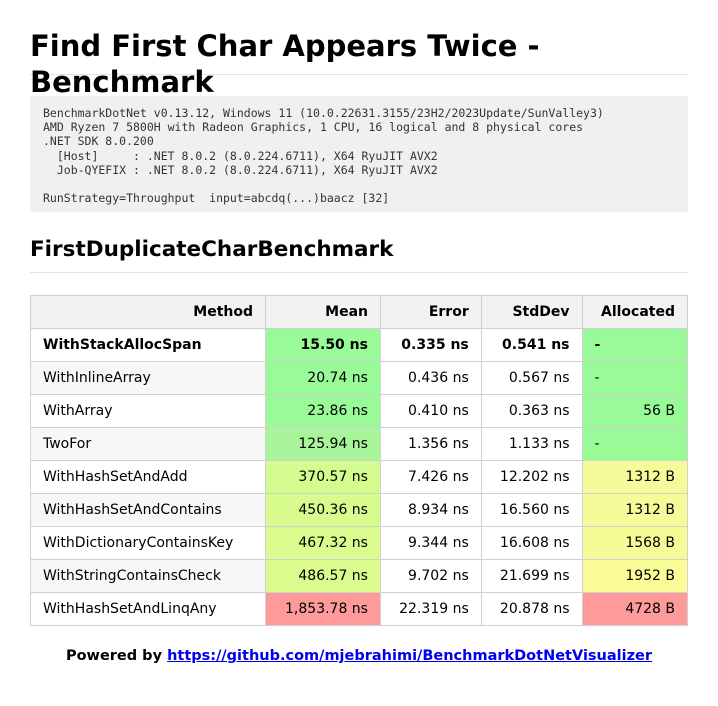 The height and width of the screenshot is (706, 718). I want to click on cell-method: WithDictionaryContainsKey, so click(148, 543).